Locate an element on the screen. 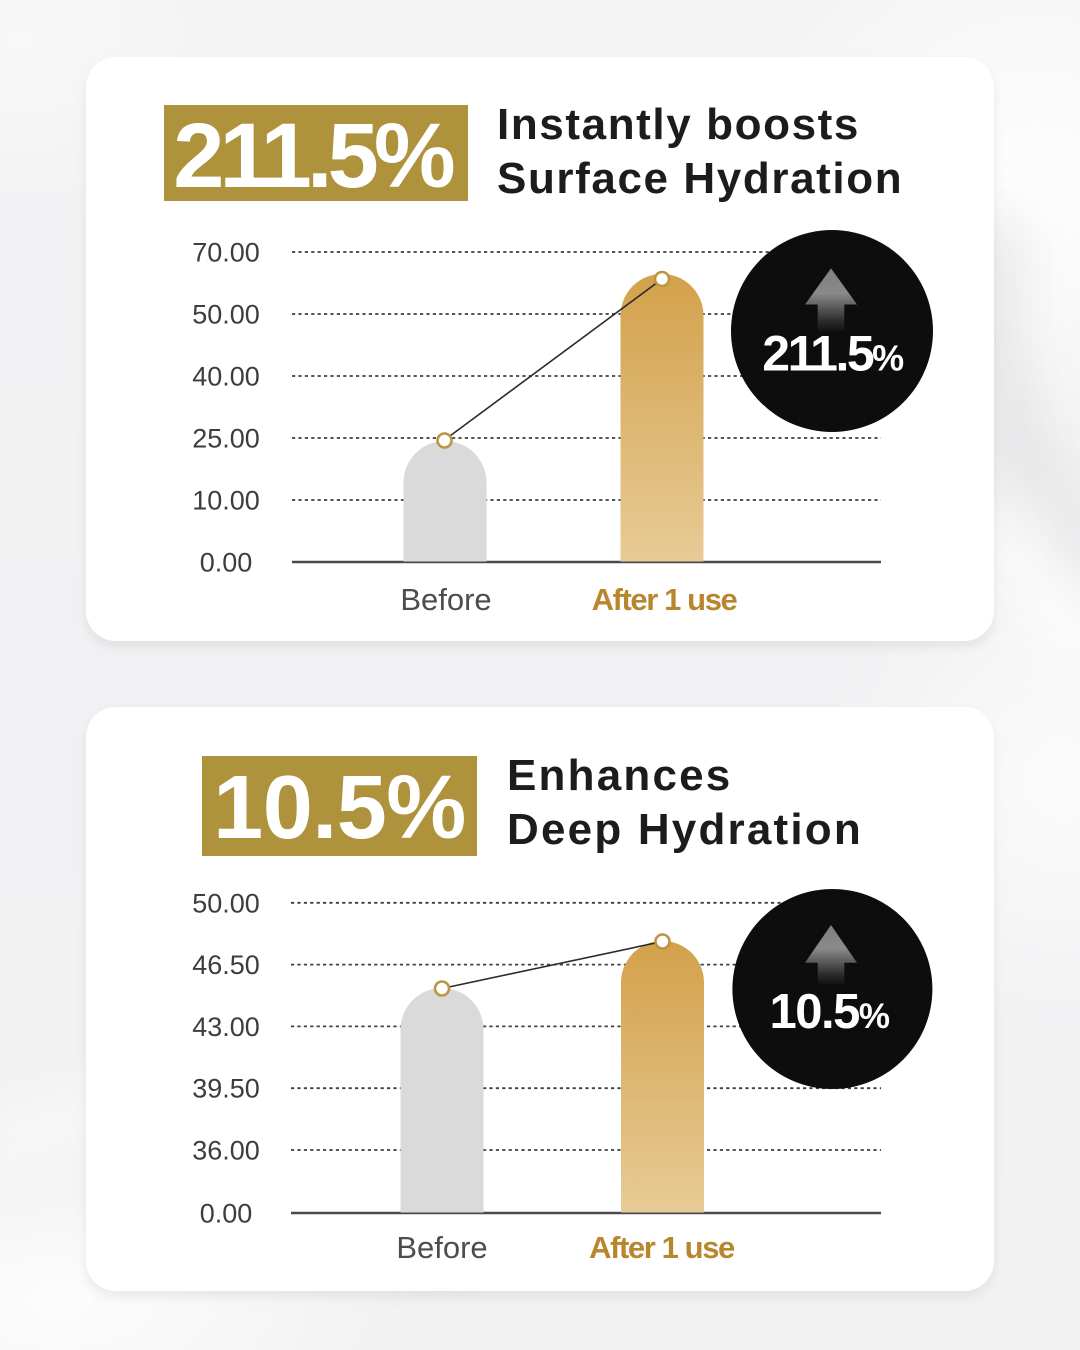  svg-text: 211.5% is located at coordinates (833, 354).